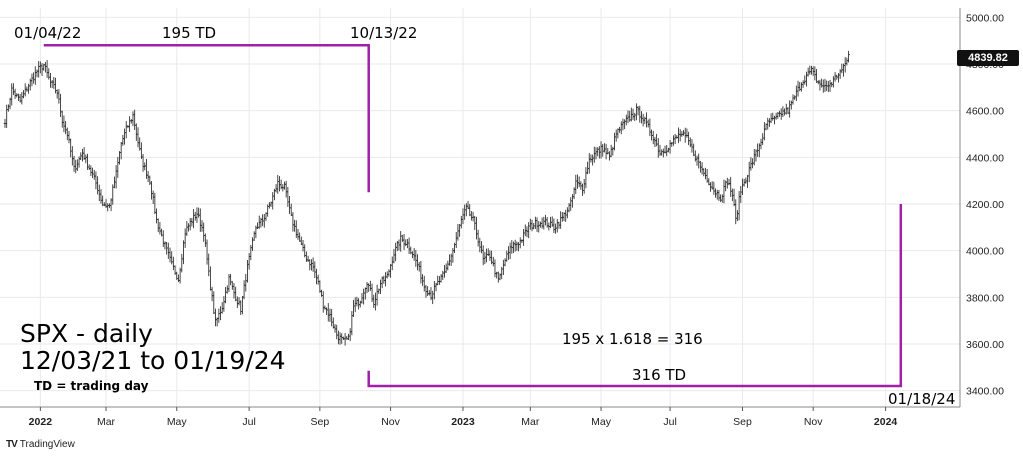 The width and height of the screenshot is (1023, 457). I want to click on time-tick-label: 2023, so click(463, 422).